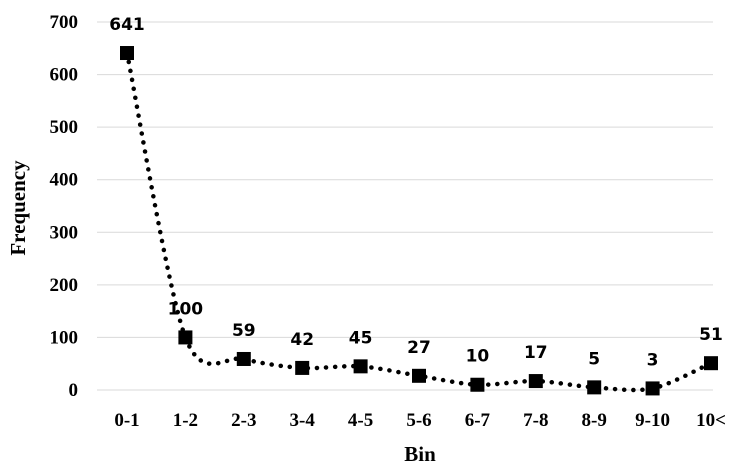 This screenshot has width=734, height=466. I want to click on data-label: 17, so click(536, 353).